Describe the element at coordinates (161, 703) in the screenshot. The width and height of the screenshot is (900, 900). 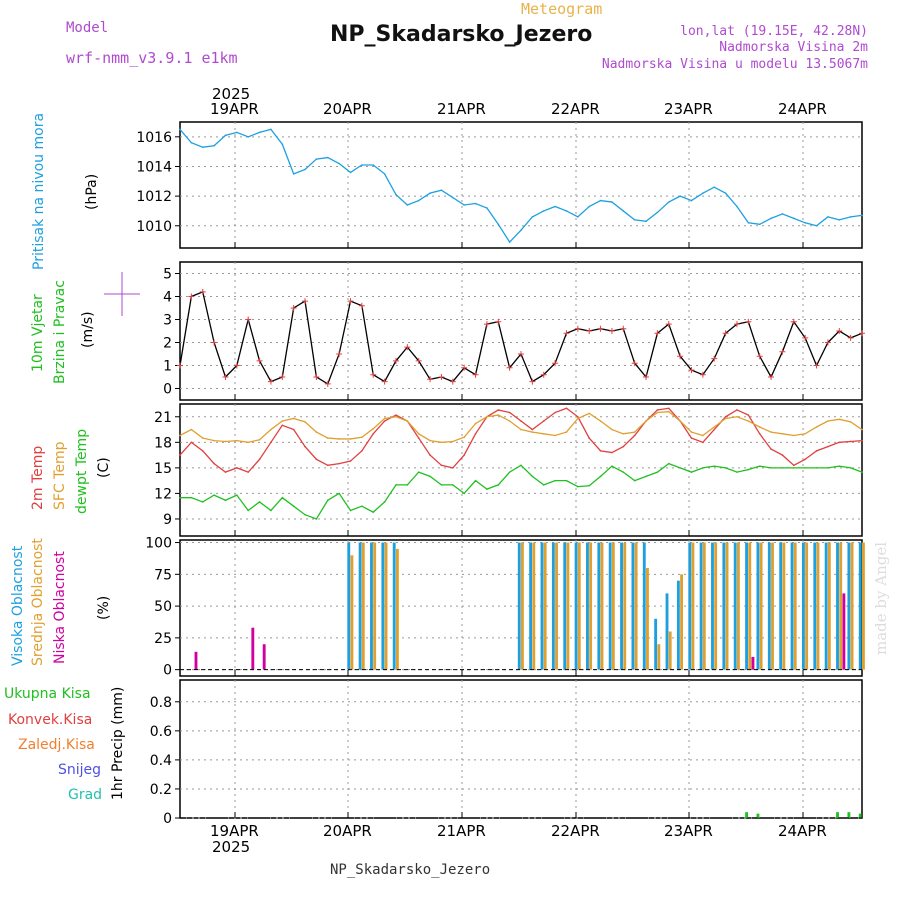
I see `ytick-label-precip-0.8: 0.8` at that location.